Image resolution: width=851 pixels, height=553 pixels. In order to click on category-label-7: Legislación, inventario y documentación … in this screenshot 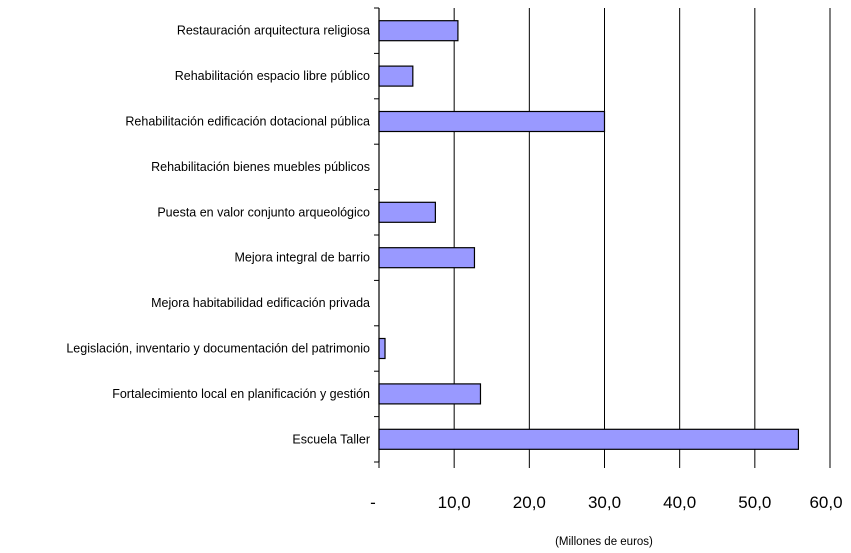, I will do `click(218, 349)`.